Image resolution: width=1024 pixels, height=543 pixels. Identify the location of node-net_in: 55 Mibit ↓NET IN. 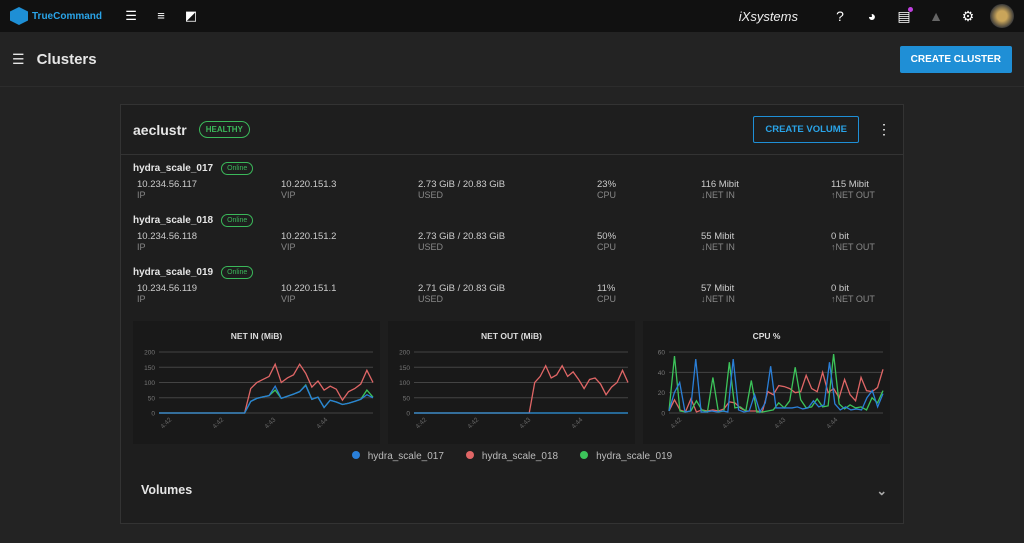
(718, 241).